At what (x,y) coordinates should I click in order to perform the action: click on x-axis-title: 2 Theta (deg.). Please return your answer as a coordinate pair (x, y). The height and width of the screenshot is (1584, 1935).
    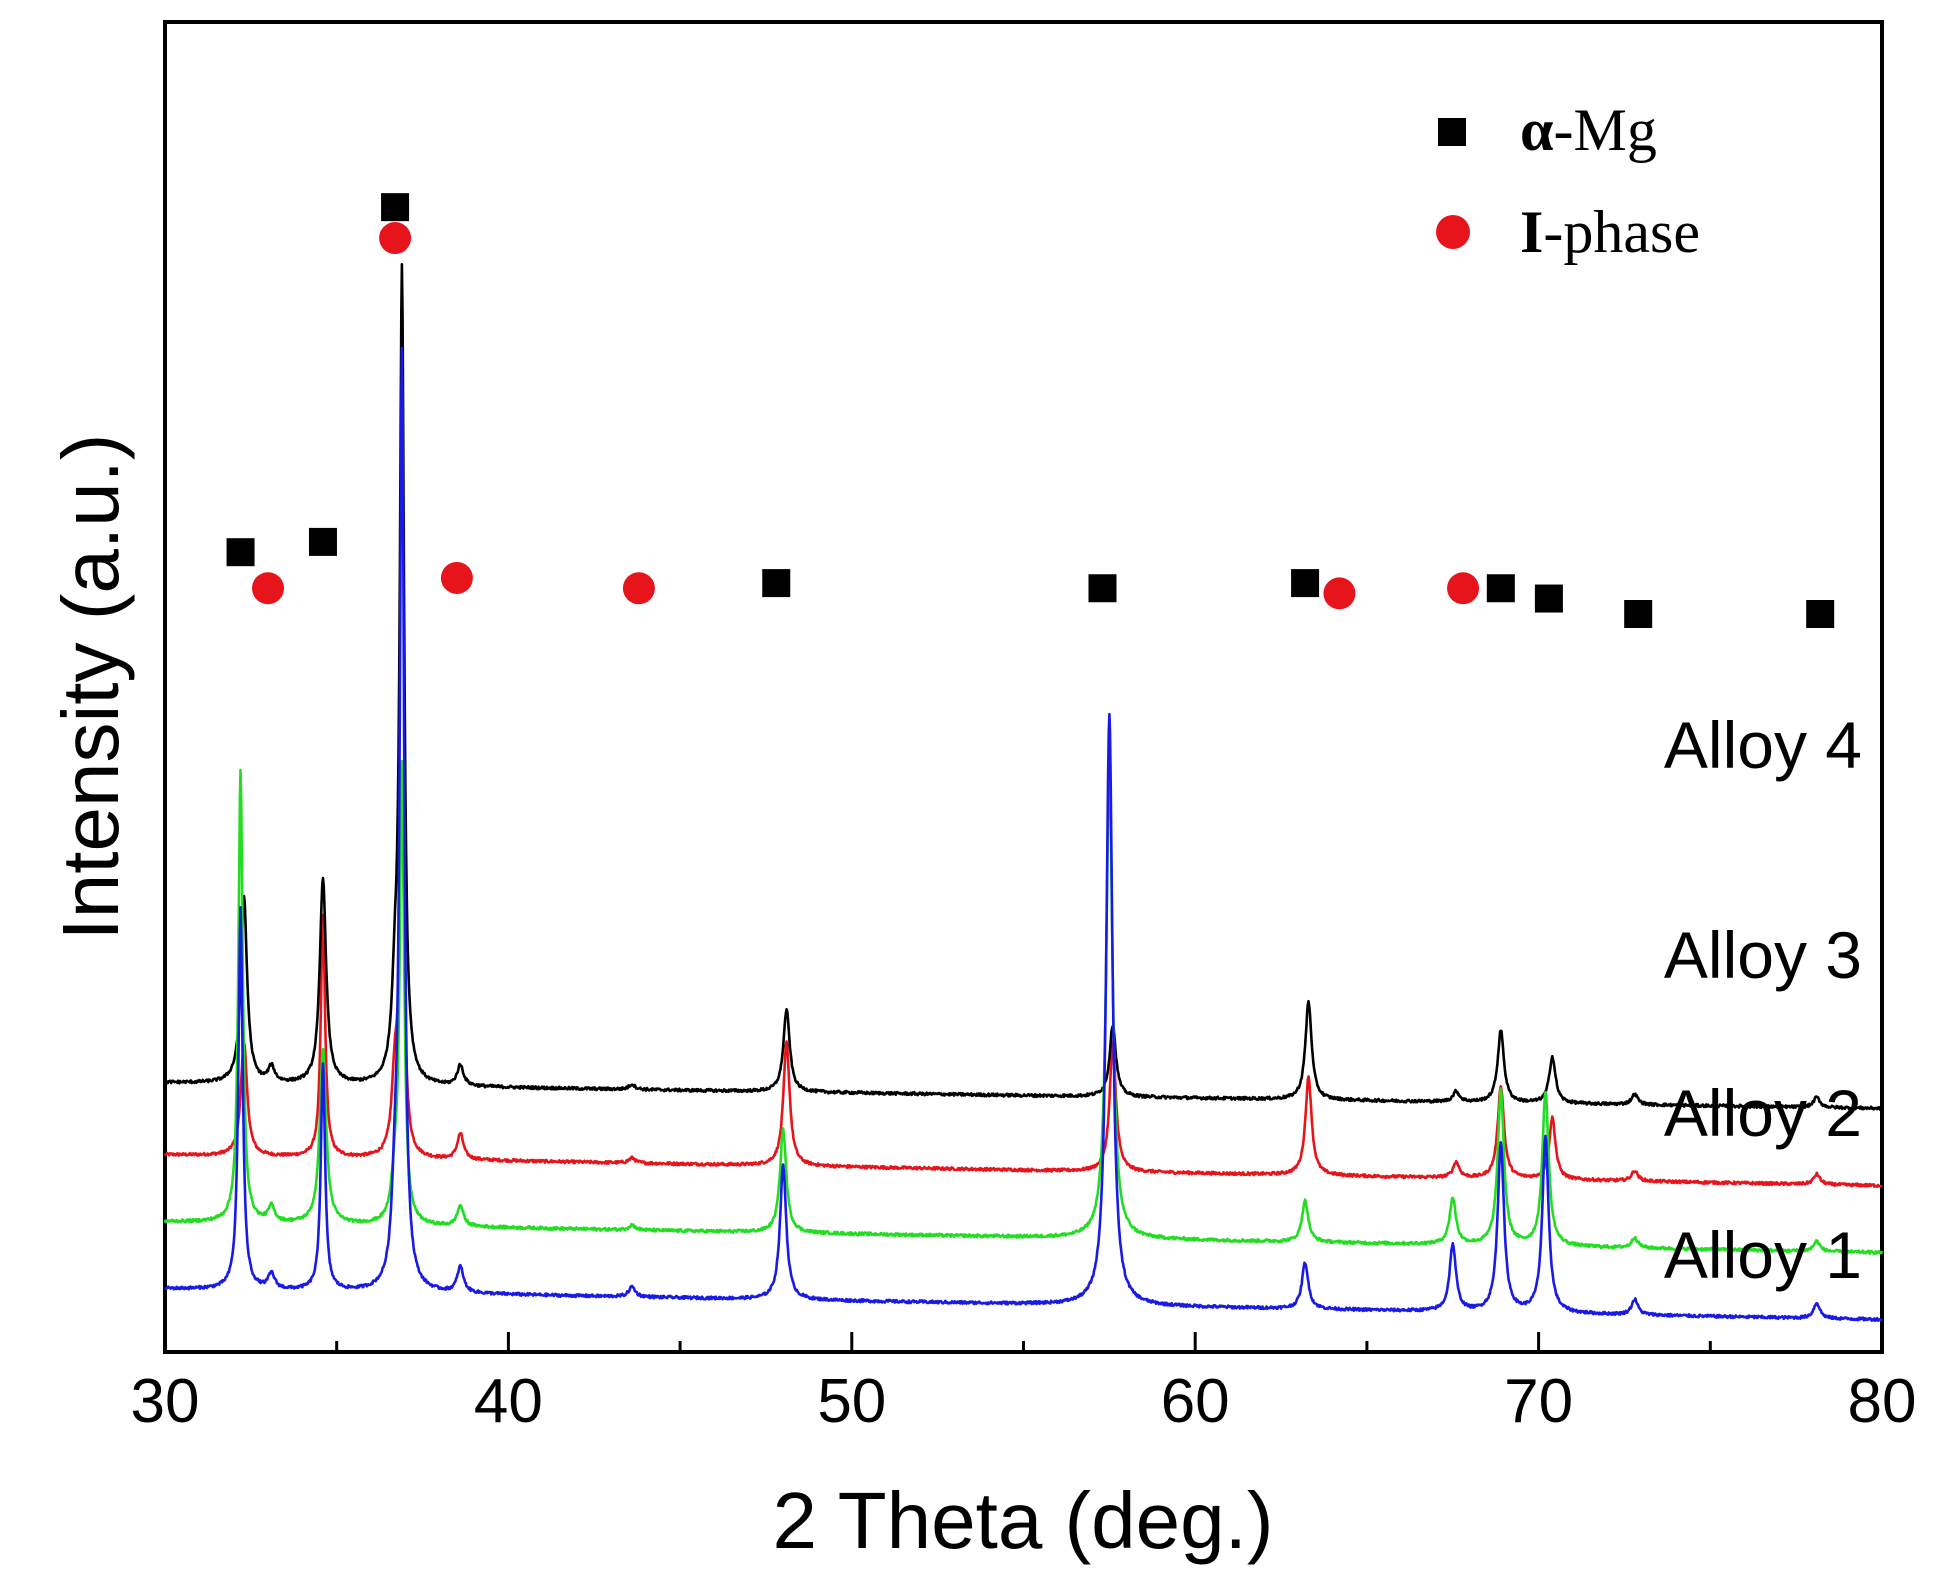
    Looking at the image, I should click on (1022, 1520).